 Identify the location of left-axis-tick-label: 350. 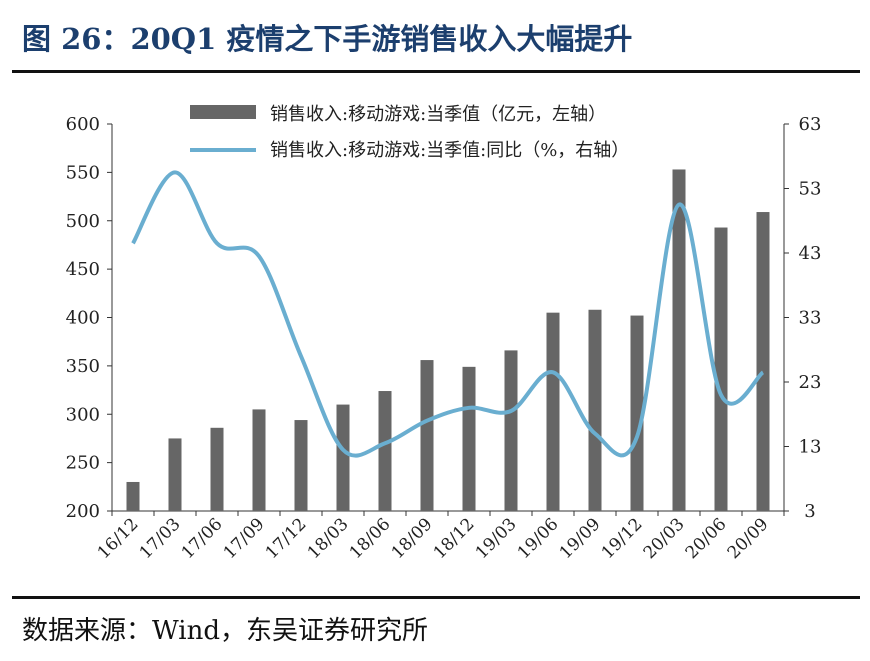
(83, 366).